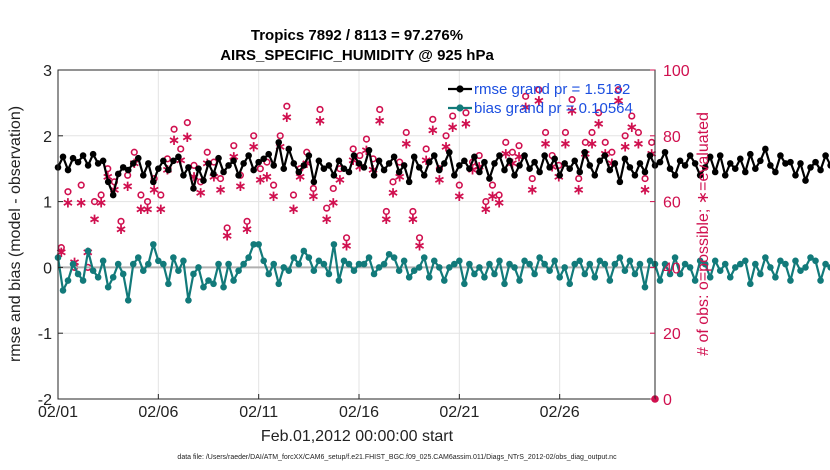  Describe the element at coordinates (439, 180) in the screenshot. I see `obs-evaluated-marker-57: ∗` at that location.